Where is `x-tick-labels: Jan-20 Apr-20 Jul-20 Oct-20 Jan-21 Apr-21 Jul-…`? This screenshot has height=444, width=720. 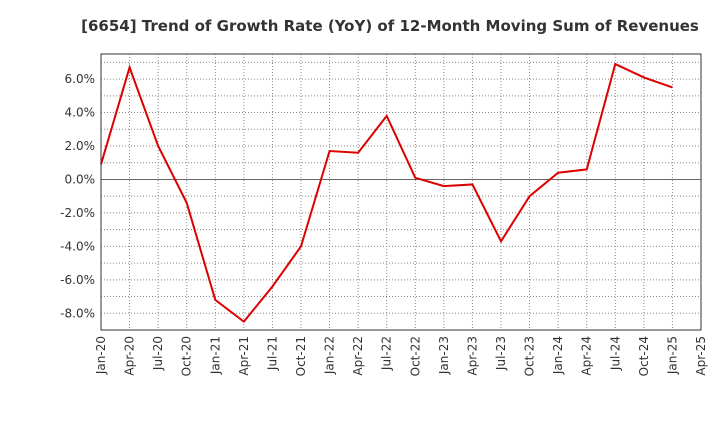
x-tick-labels: Jan-20 Apr-20 Jul-20 Oct-20 Jan-21 Apr-21 Jul-… is located at coordinates (401, 356).